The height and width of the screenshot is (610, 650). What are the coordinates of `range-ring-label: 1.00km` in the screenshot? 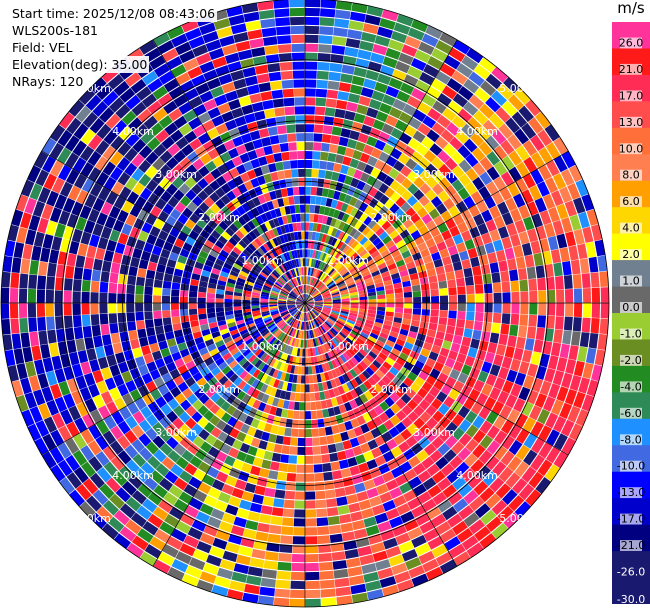 It's located at (348, 260).